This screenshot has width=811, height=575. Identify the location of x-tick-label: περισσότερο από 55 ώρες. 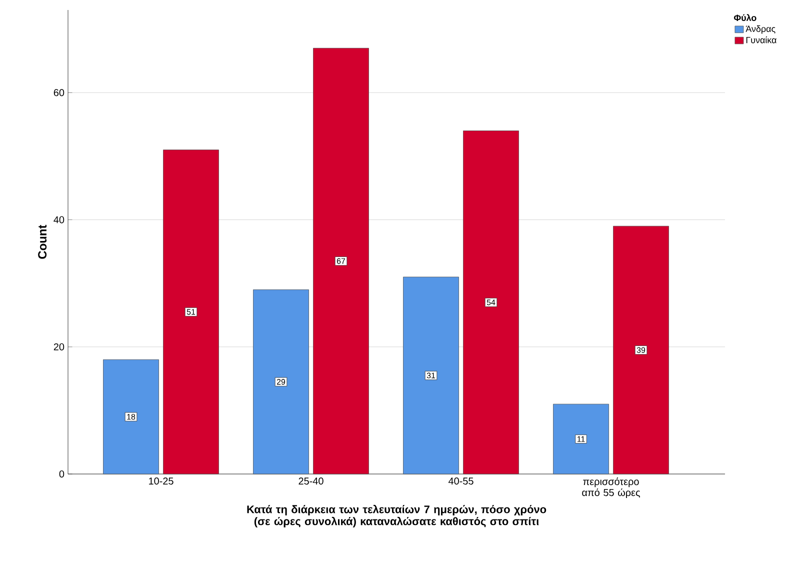
(611, 488).